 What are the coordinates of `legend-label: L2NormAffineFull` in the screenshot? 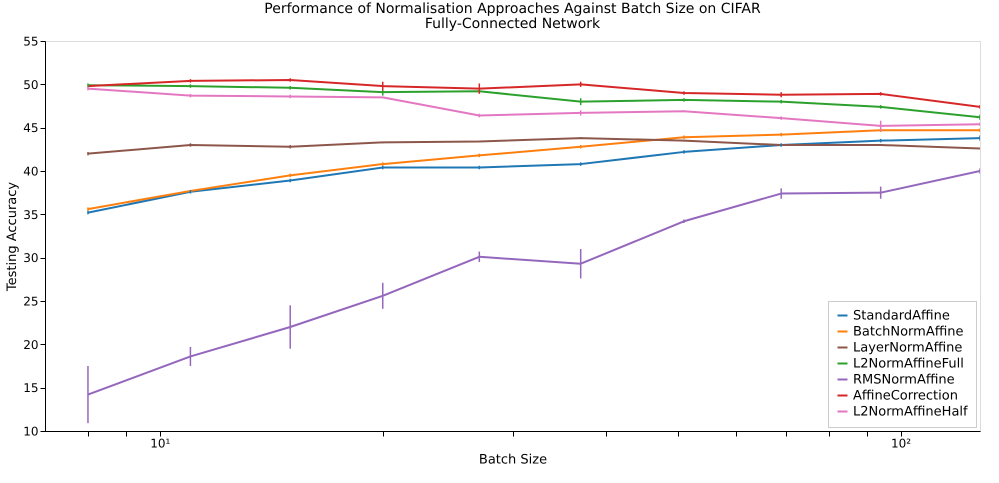 It's located at (908, 364).